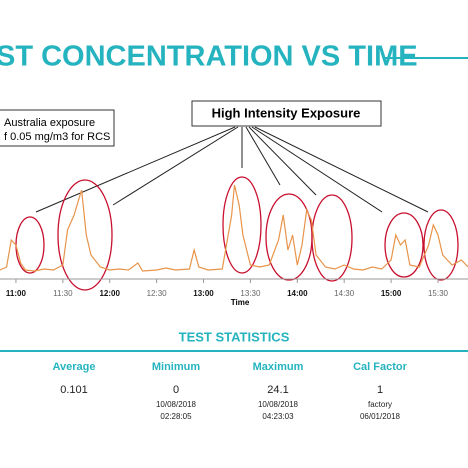  I want to click on x-tick-label: 11:30, so click(63, 293).